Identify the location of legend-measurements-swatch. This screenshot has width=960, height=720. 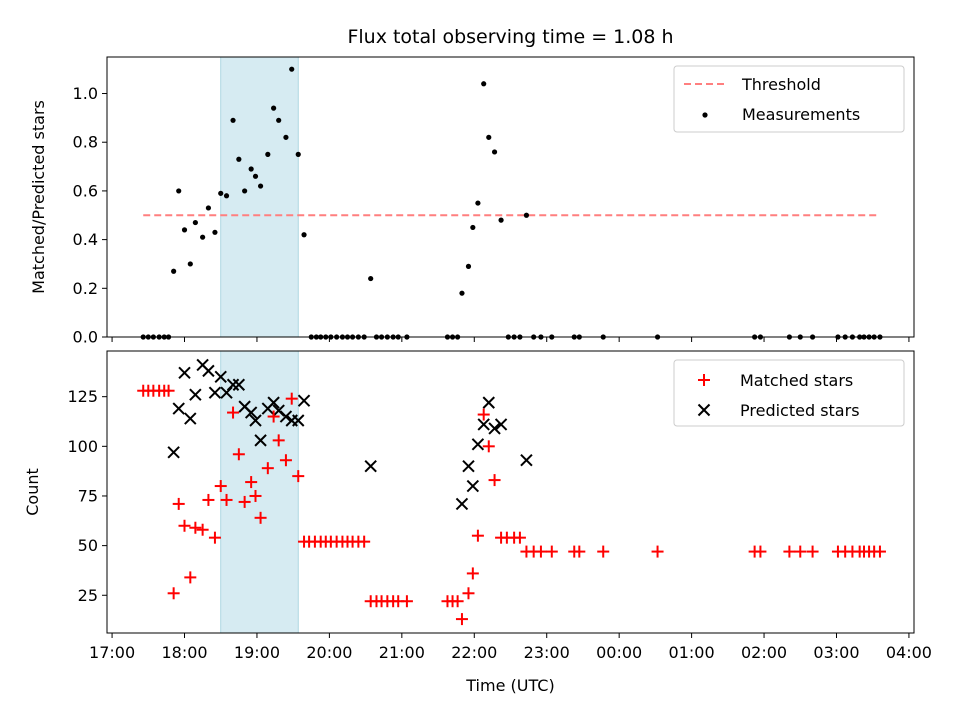
(705, 115).